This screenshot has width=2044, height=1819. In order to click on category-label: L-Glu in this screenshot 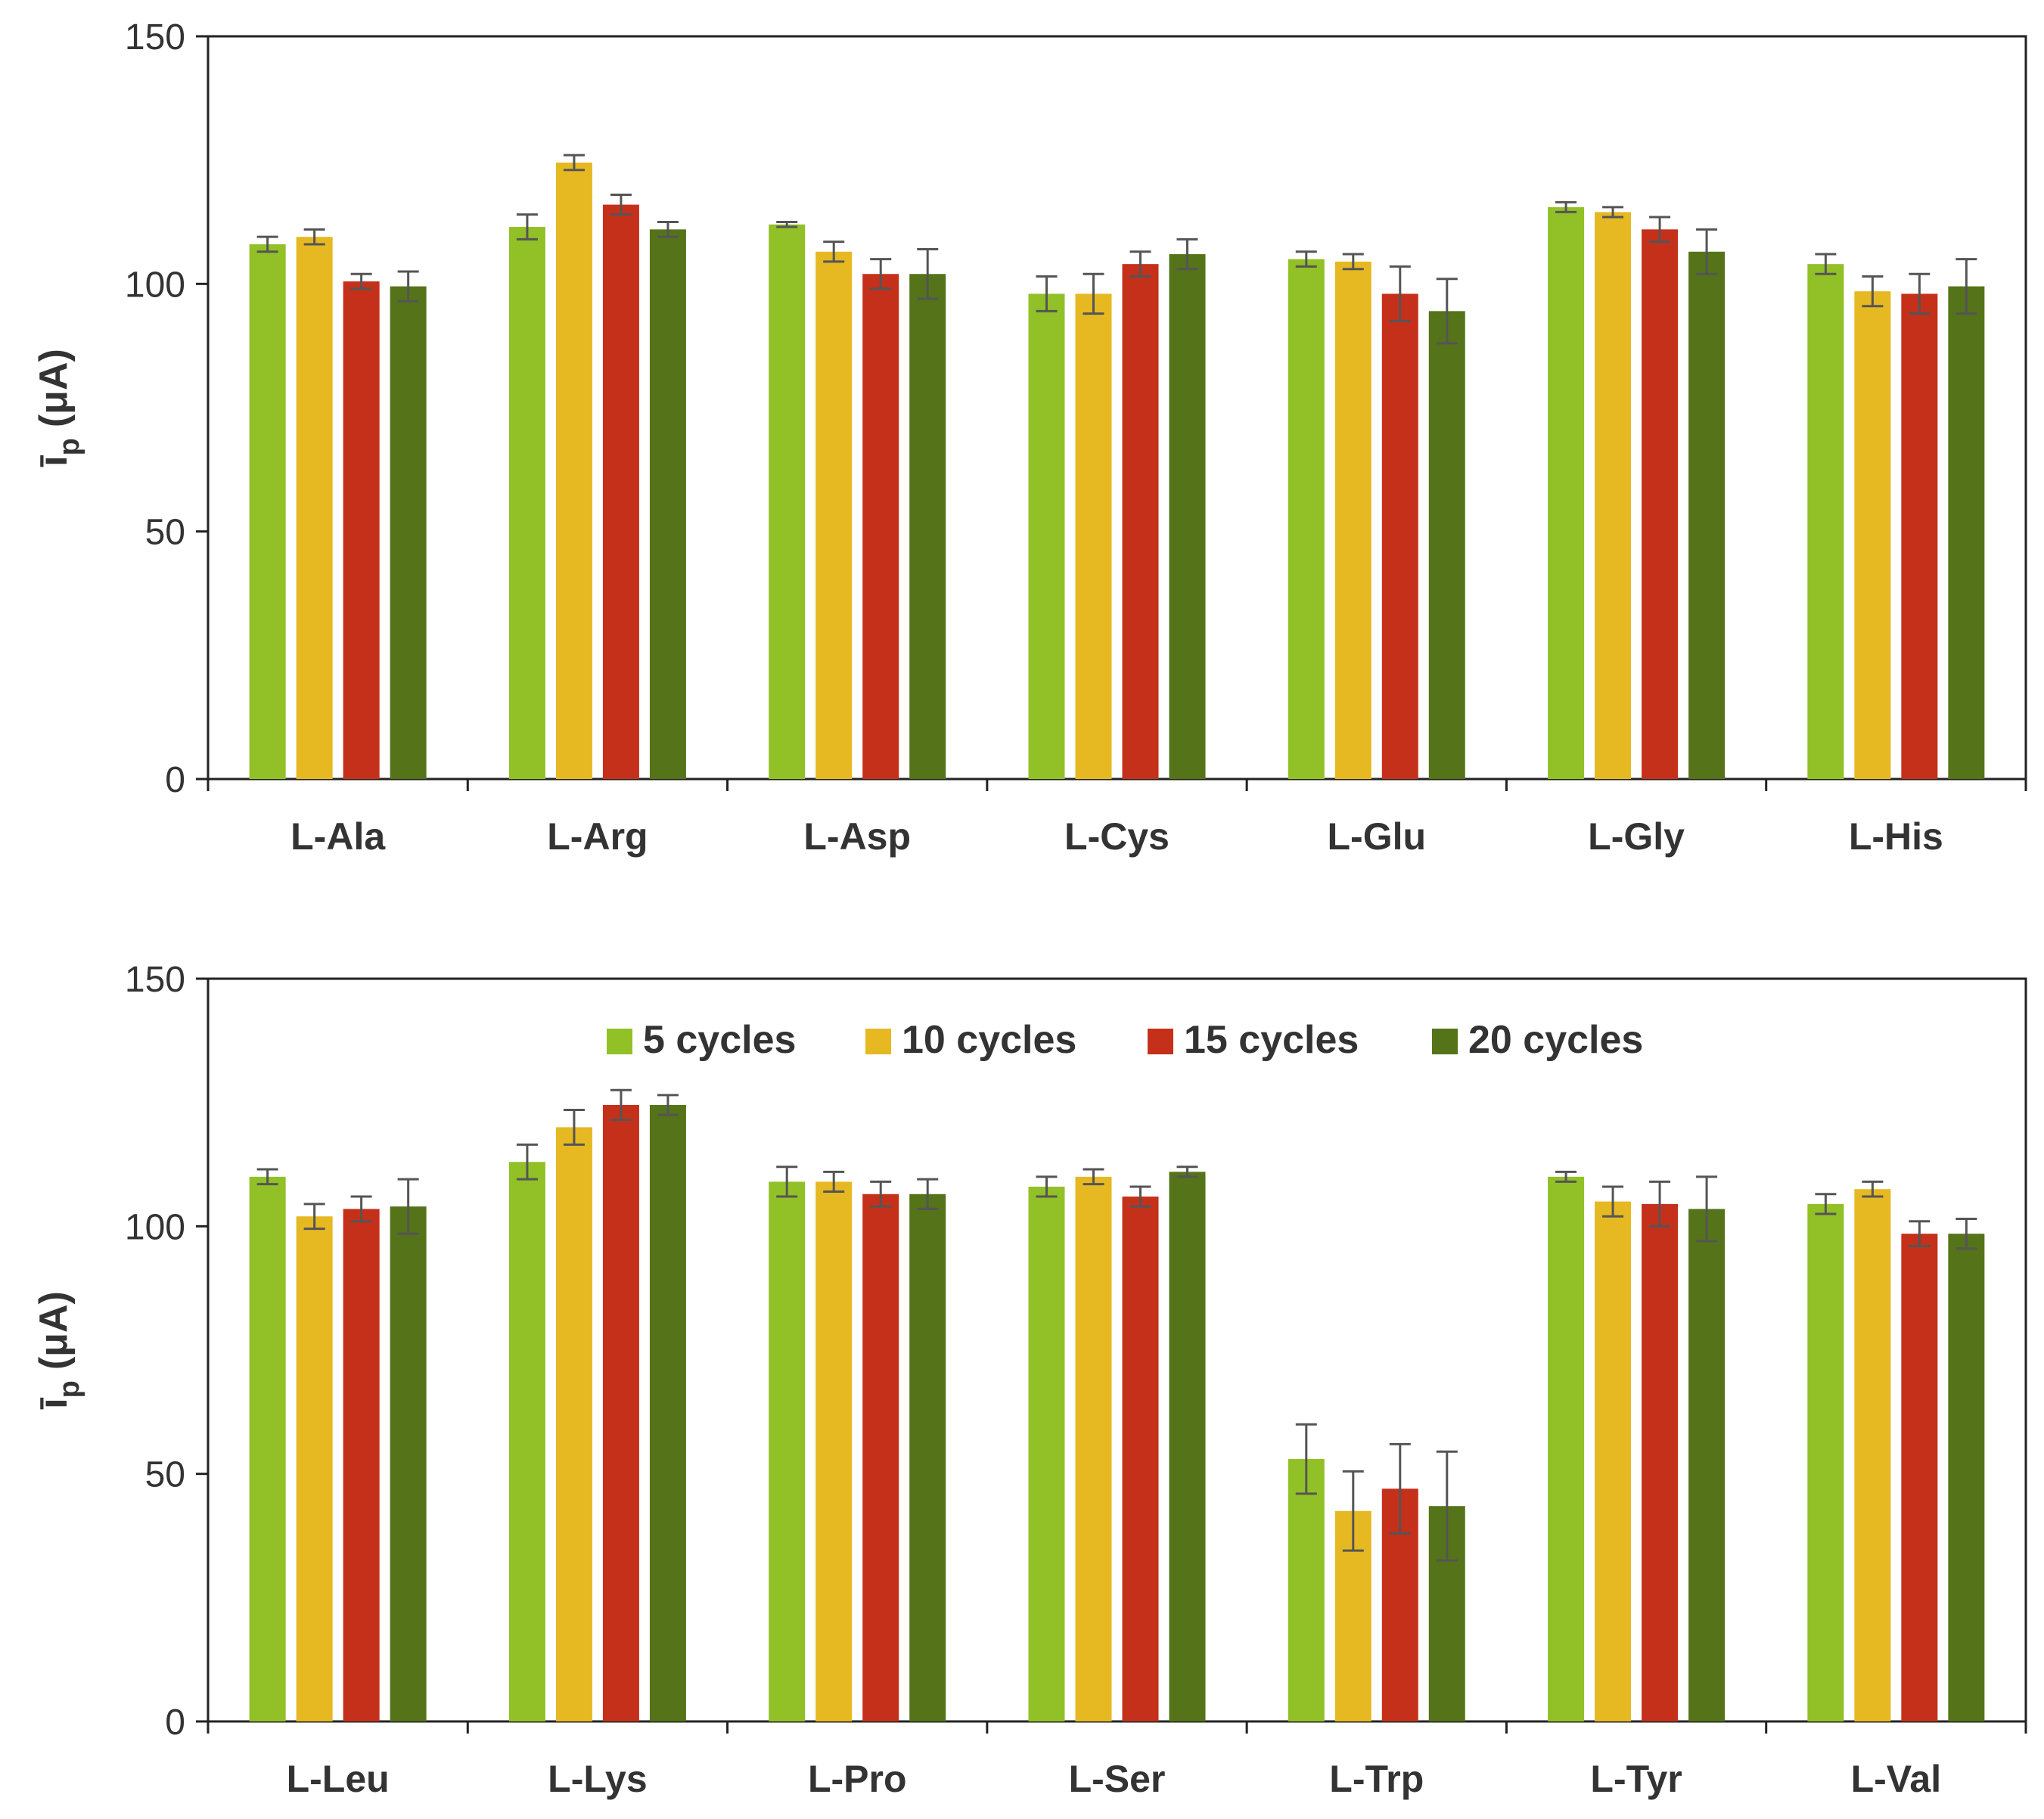, I will do `click(1377, 836)`.